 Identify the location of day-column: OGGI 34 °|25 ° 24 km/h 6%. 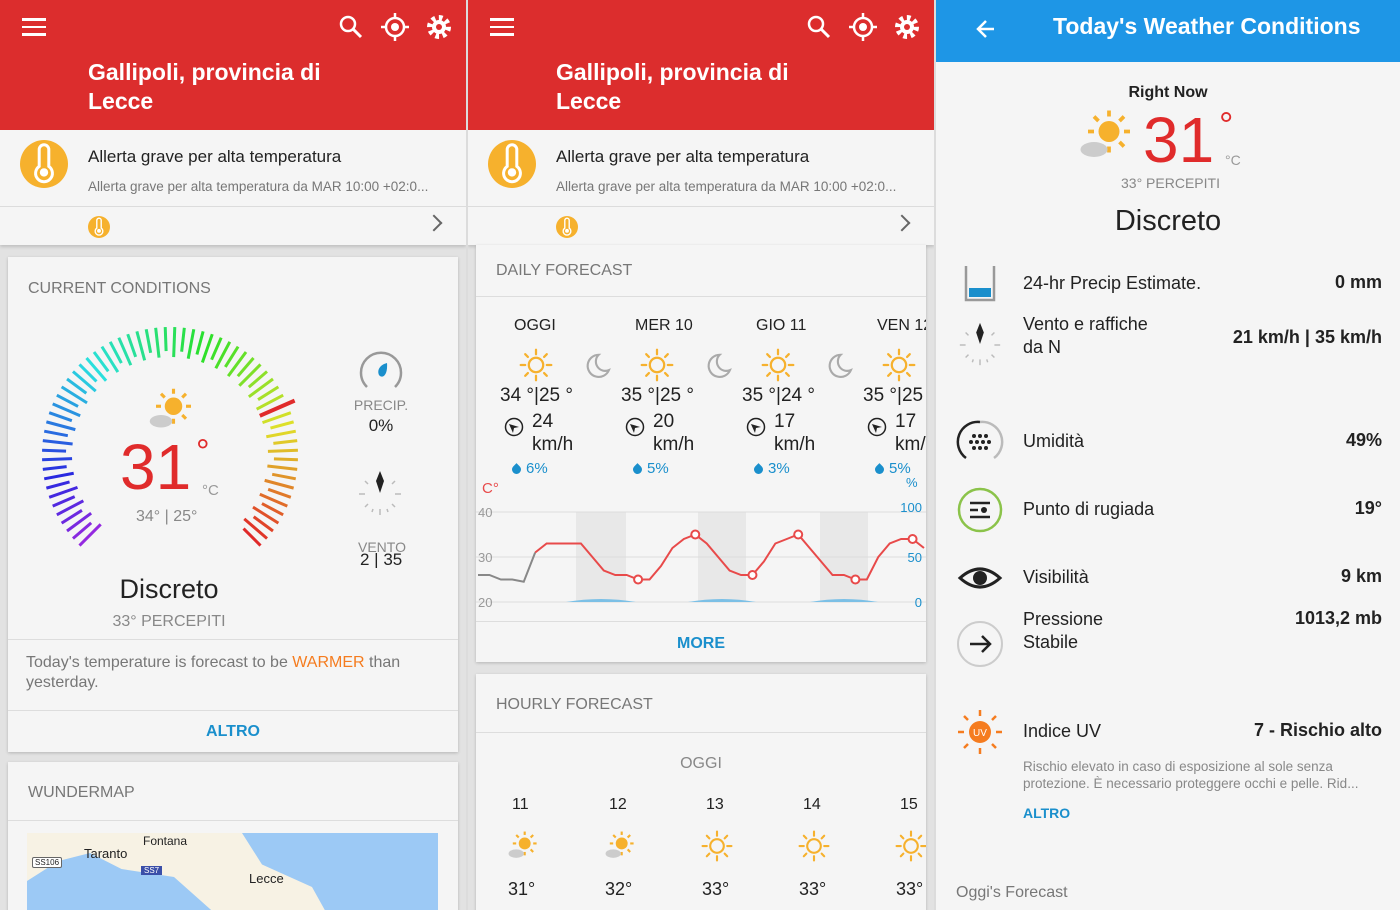
(536, 365).